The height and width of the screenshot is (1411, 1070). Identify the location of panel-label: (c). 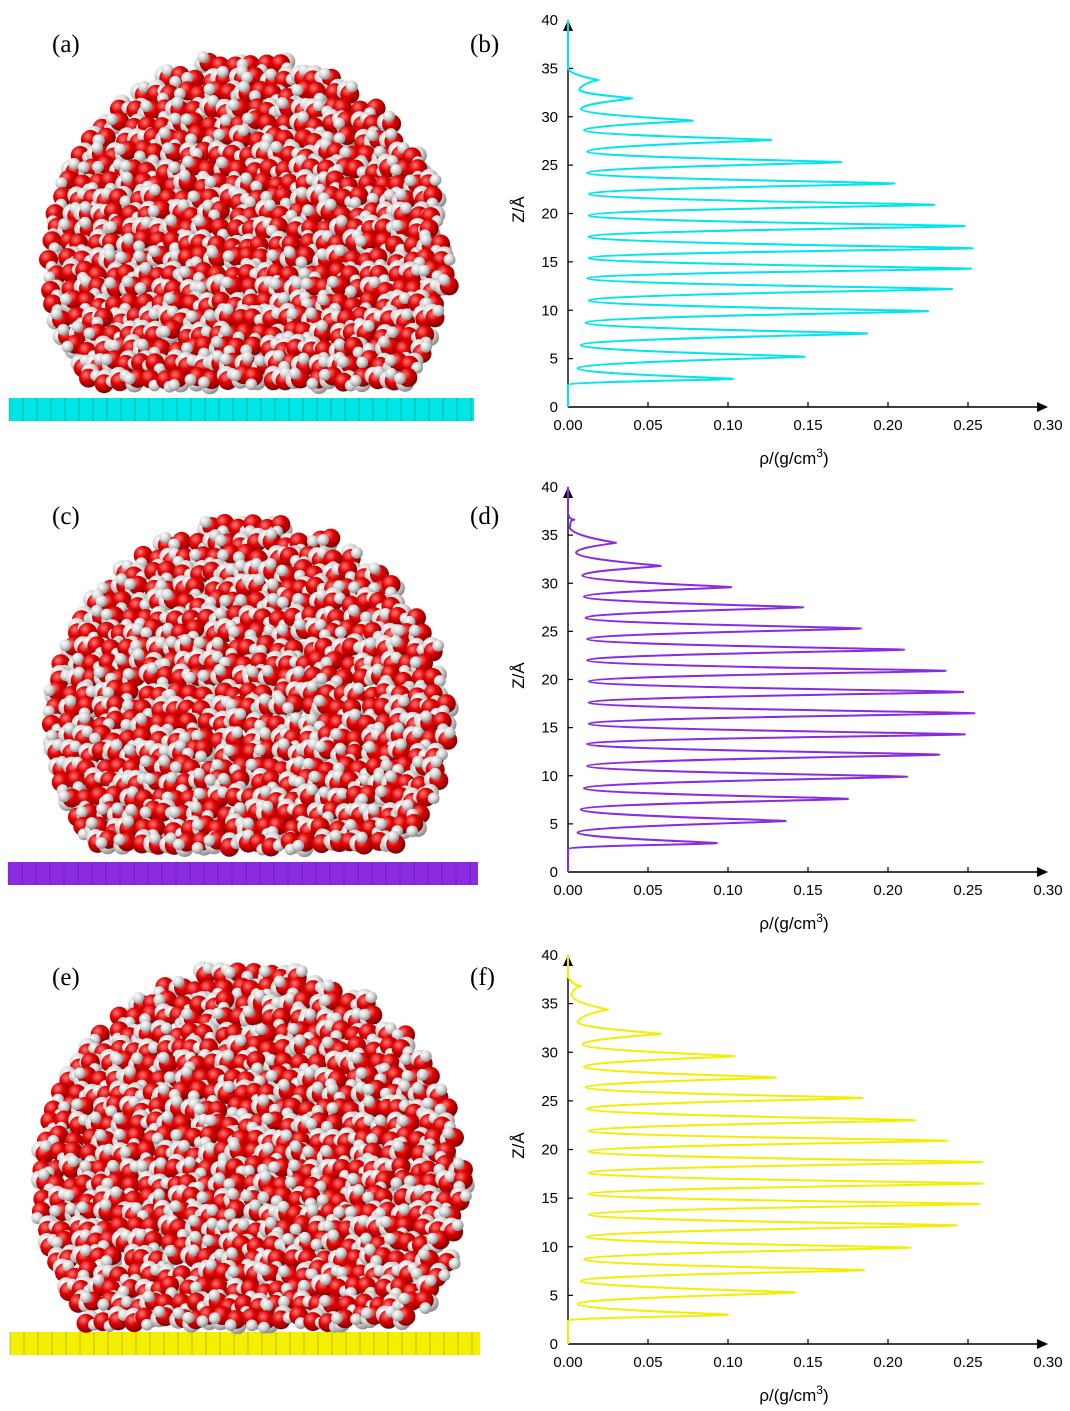
(66, 516).